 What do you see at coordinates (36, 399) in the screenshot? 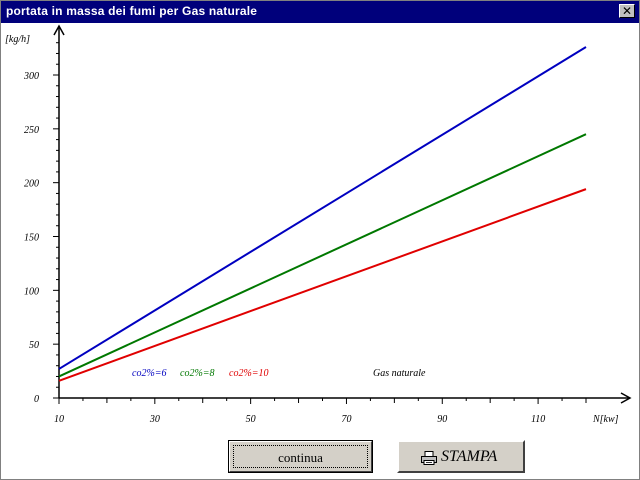
I see `y-tick-label: 0` at bounding box center [36, 399].